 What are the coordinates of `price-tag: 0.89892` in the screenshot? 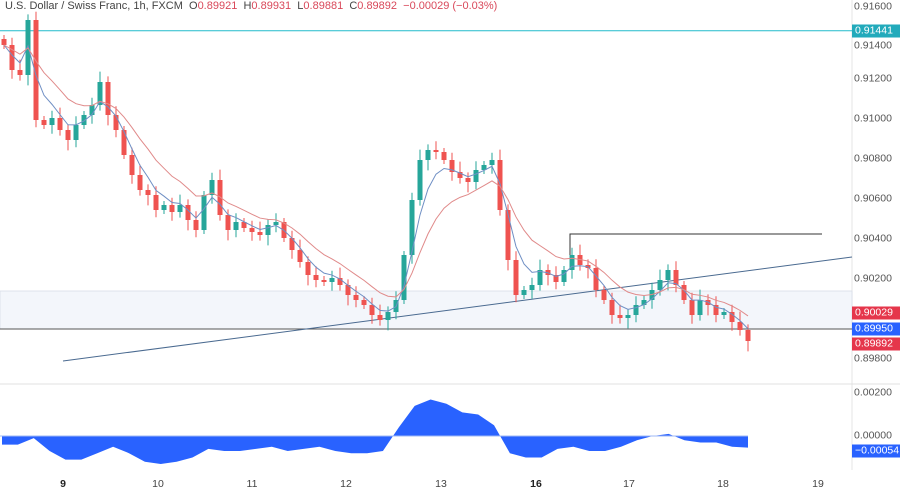 It's located at (876, 344).